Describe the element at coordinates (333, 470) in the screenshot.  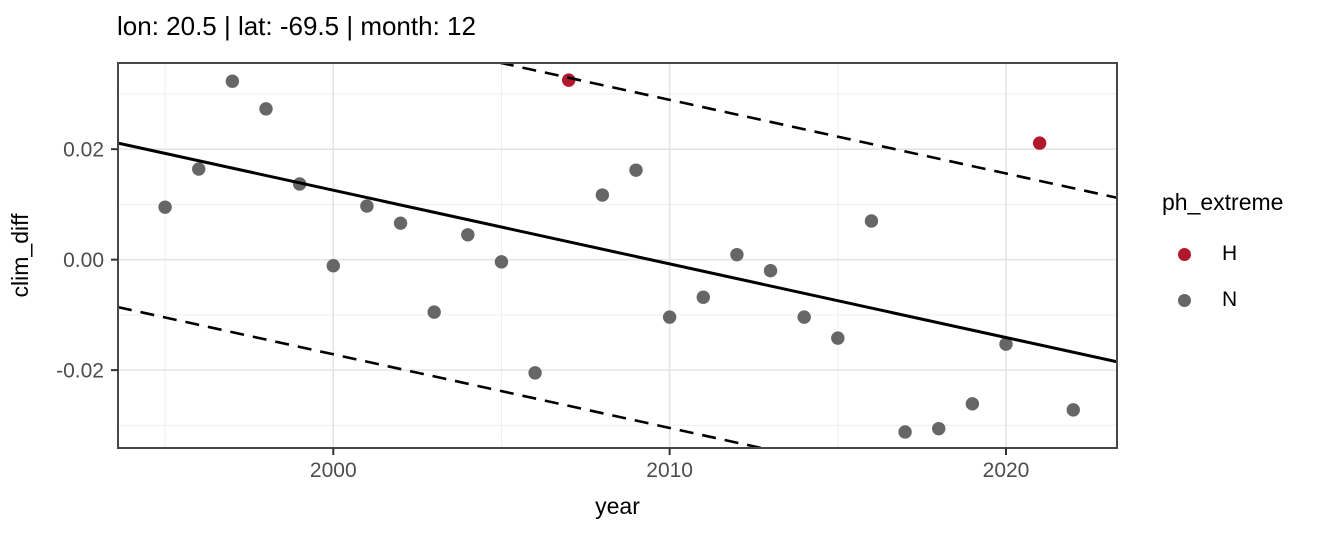
I see `x-tick-label: 2000` at that location.